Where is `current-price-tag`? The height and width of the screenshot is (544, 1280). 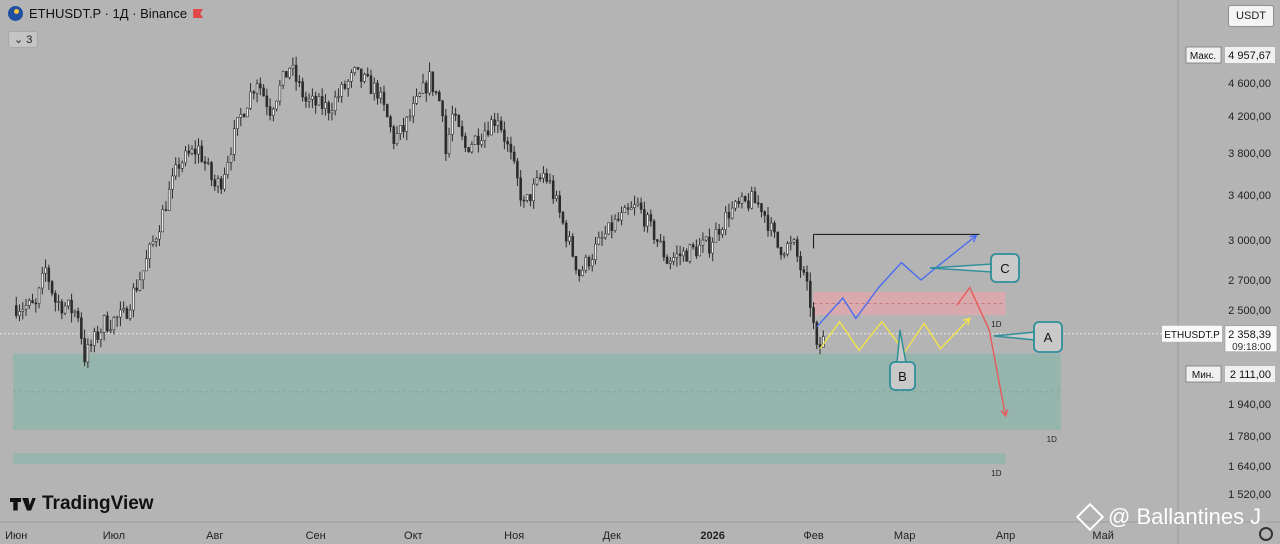 current-price-tag is located at coordinates (1192, 333).